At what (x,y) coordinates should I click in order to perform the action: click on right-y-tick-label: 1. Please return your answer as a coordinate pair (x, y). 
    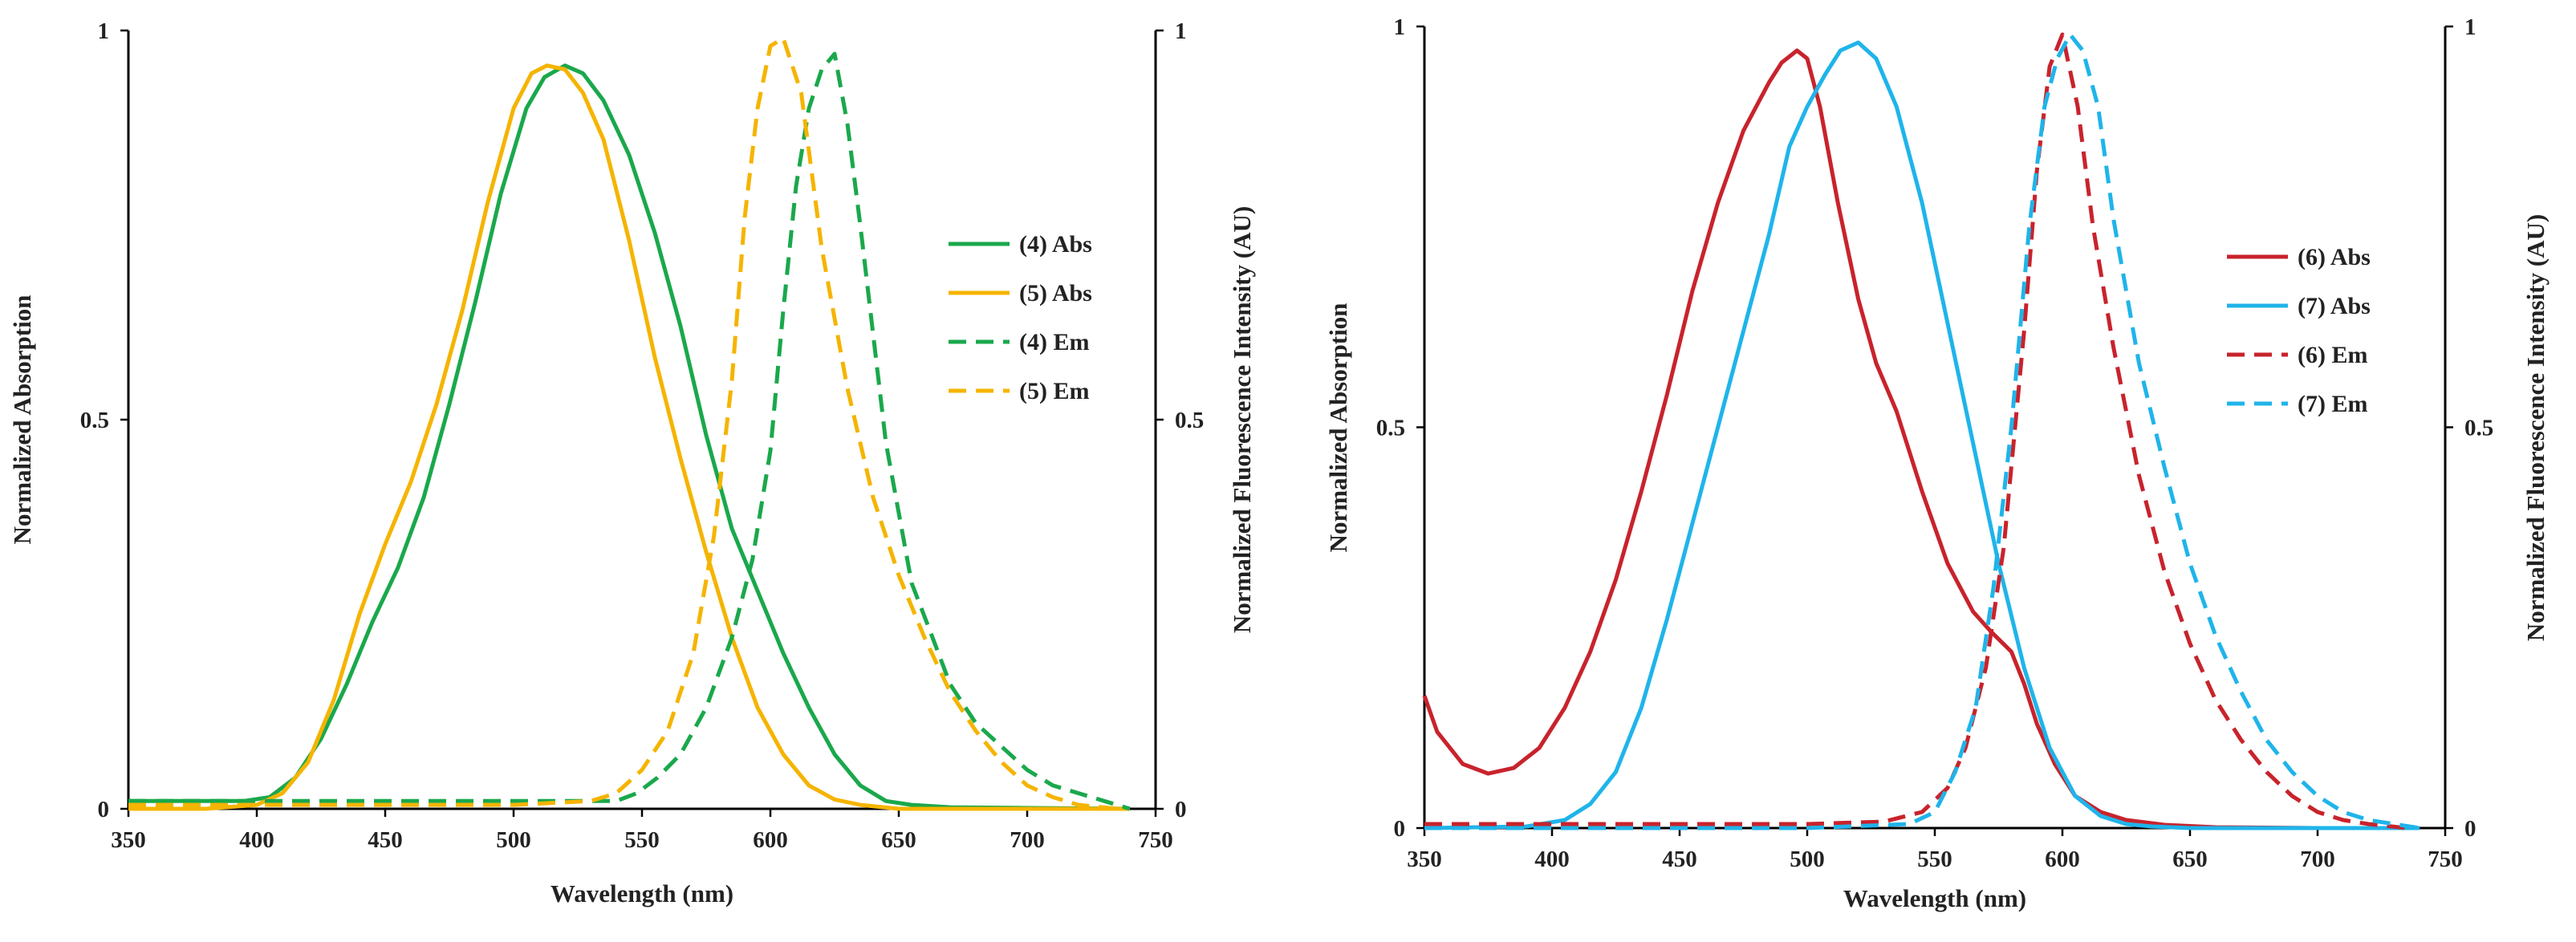
    Looking at the image, I should click on (1400, 27).